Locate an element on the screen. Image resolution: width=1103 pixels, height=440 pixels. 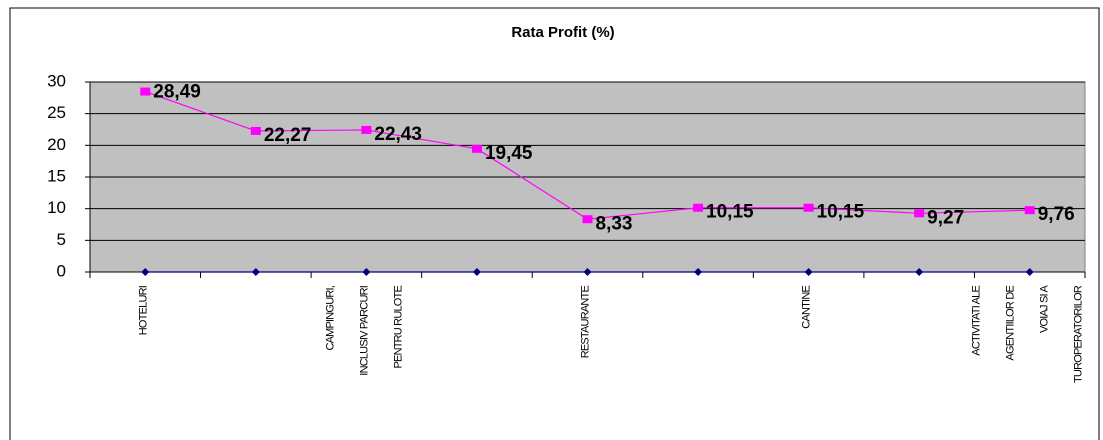
data-label: 9,76 is located at coordinates (1056, 214).